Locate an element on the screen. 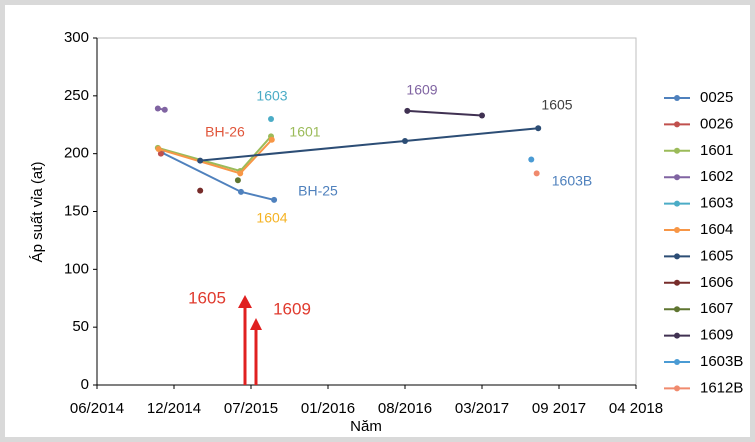 The height and width of the screenshot is (442, 755). x-tick-label: 01/2016 is located at coordinates (328, 408).